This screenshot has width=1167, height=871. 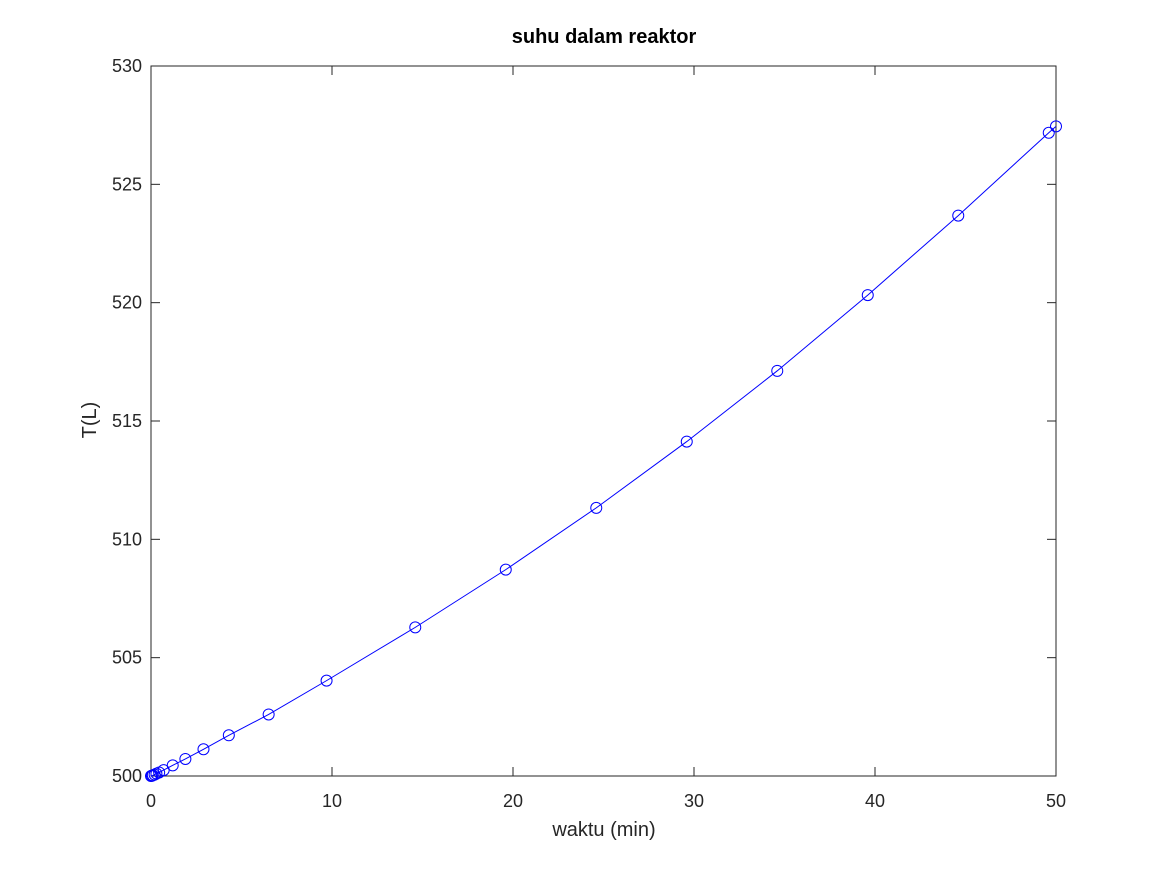 I want to click on y-tick-label: 505, so click(x=127, y=658).